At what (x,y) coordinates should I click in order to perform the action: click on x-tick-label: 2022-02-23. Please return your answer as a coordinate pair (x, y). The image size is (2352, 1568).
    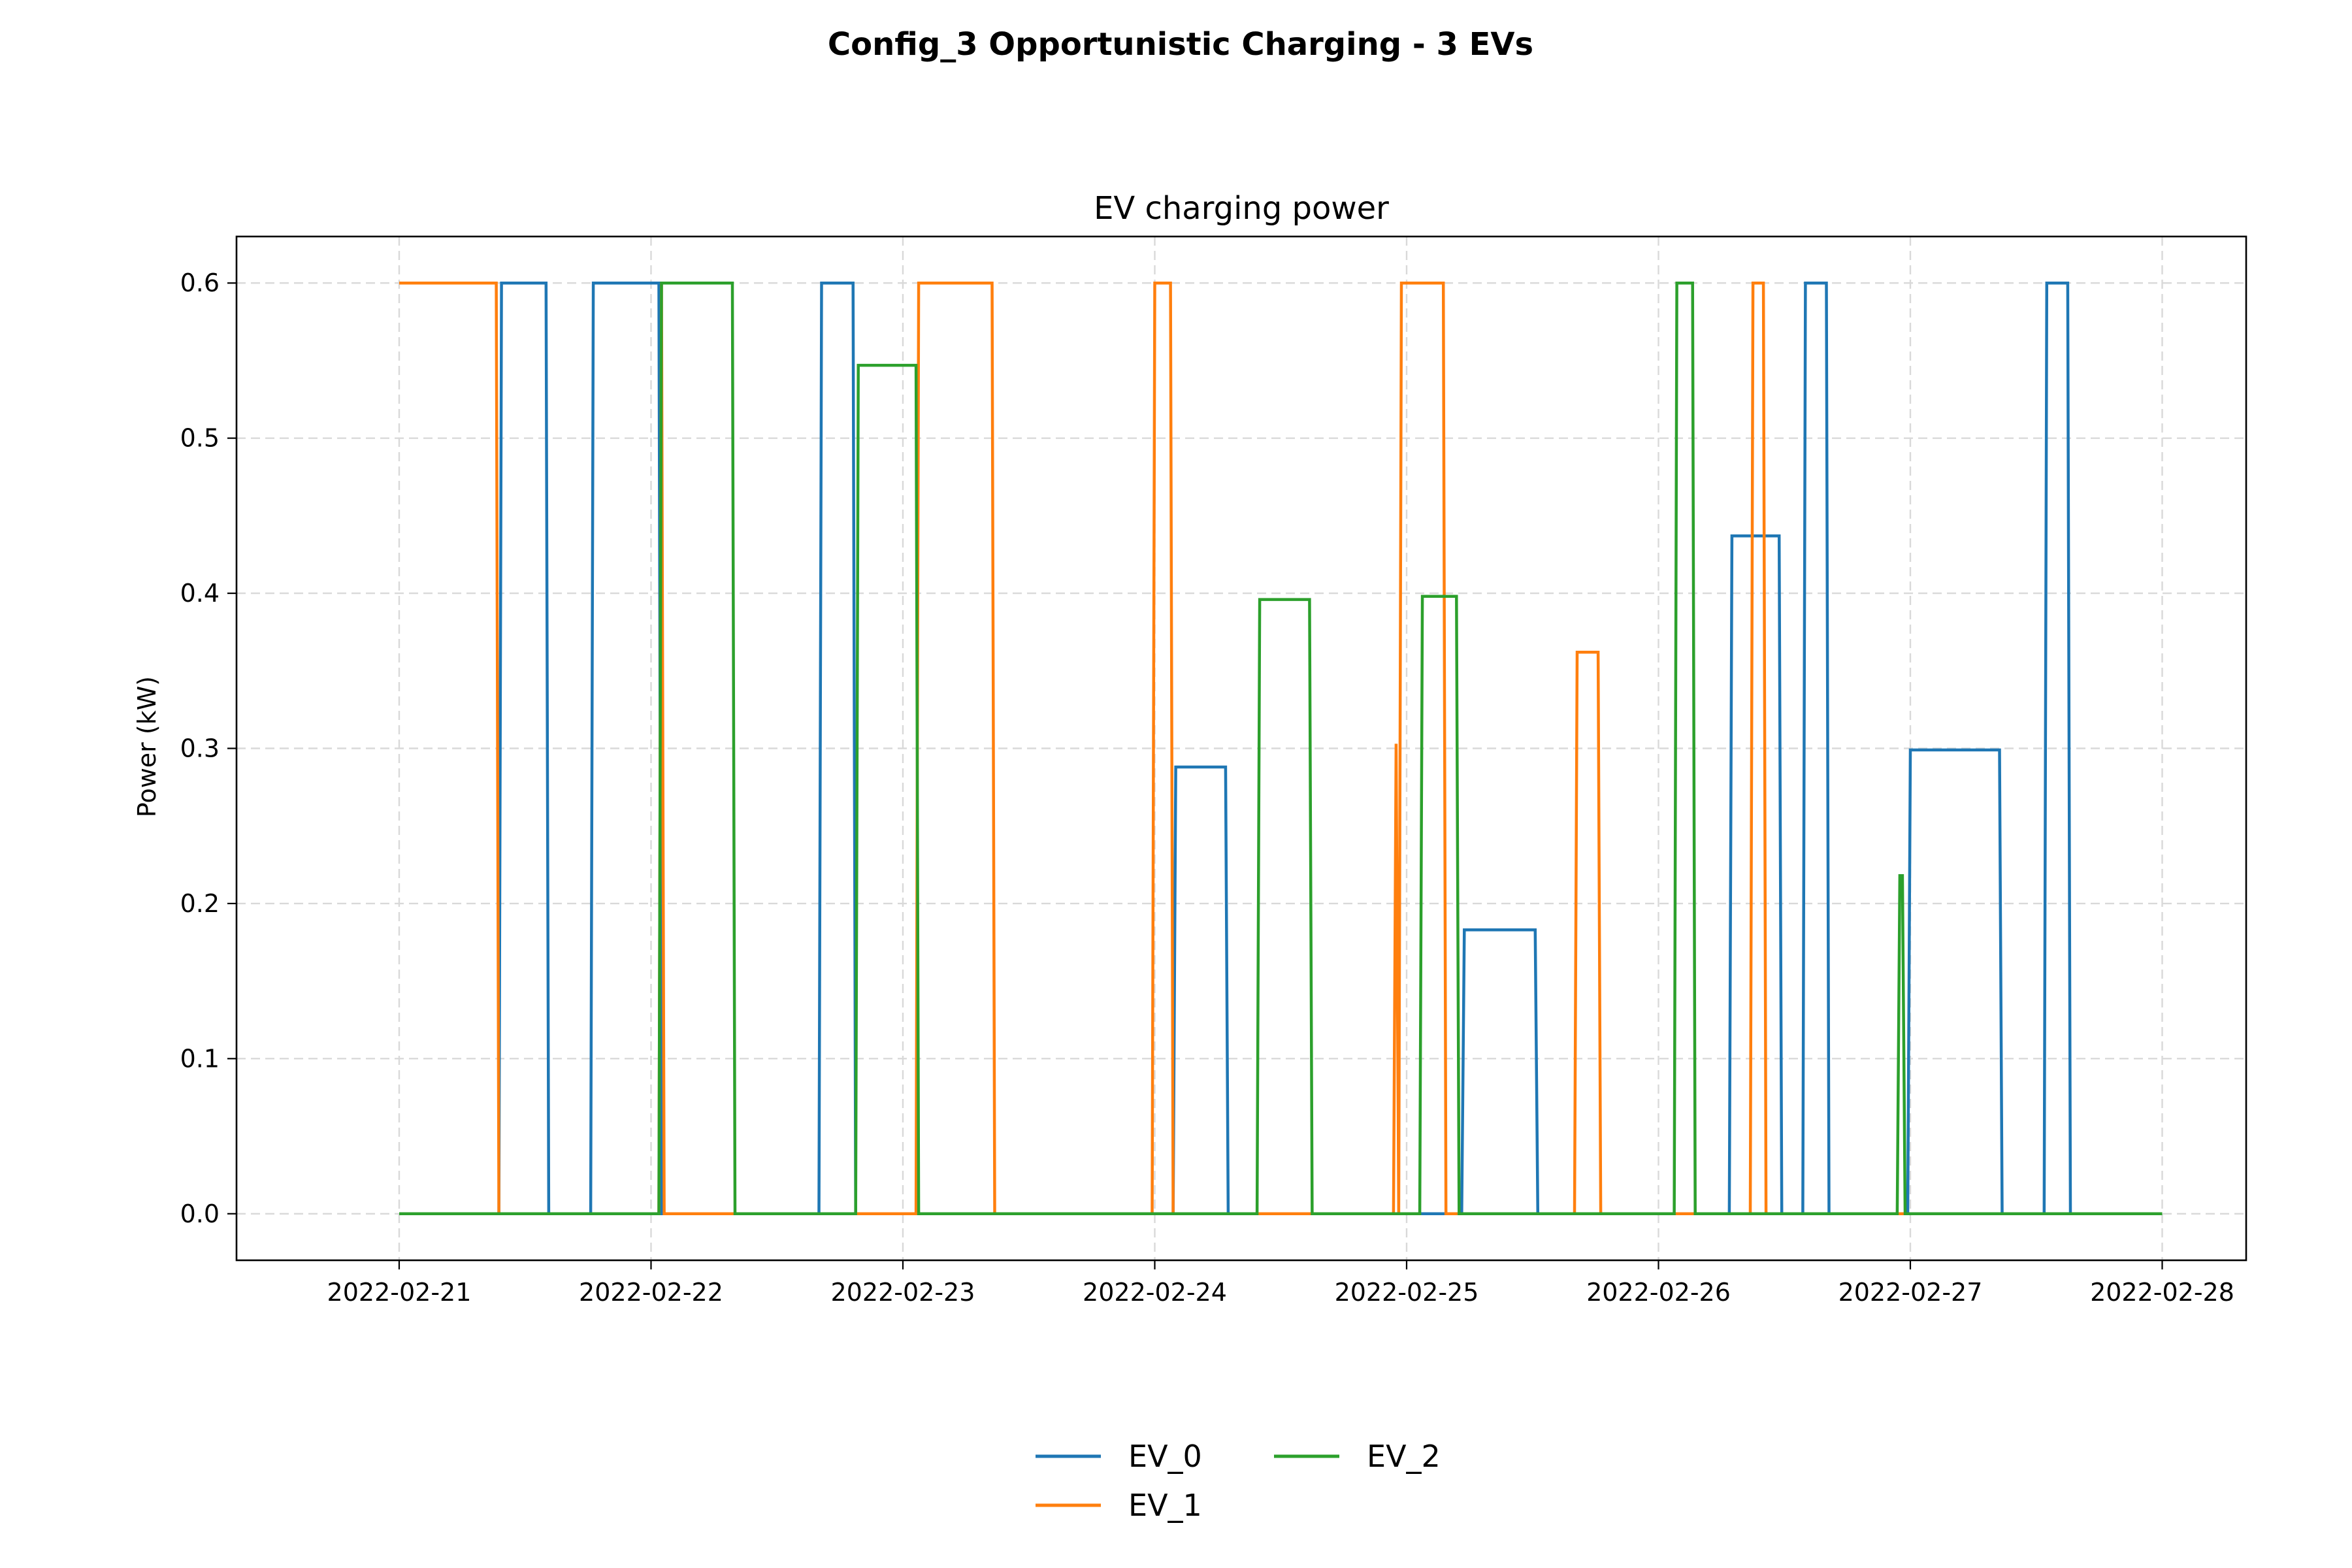
    Looking at the image, I should click on (903, 1292).